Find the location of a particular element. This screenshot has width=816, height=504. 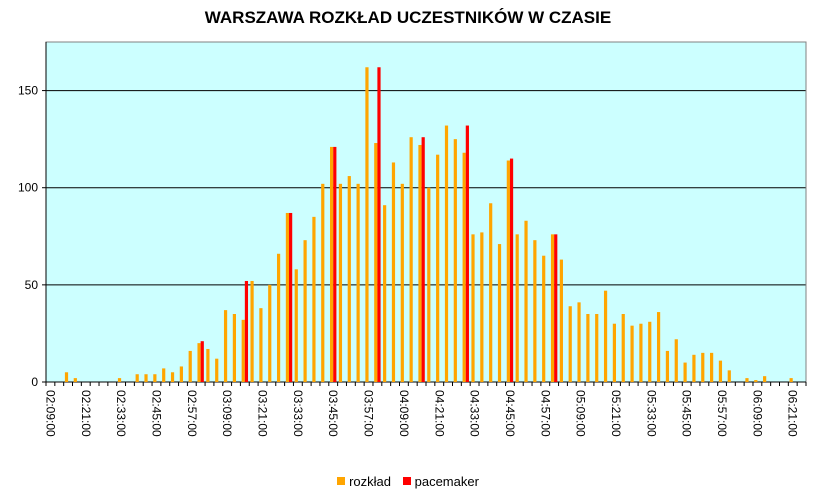

x-tick-label: 02:33:00 is located at coordinates (121, 413).